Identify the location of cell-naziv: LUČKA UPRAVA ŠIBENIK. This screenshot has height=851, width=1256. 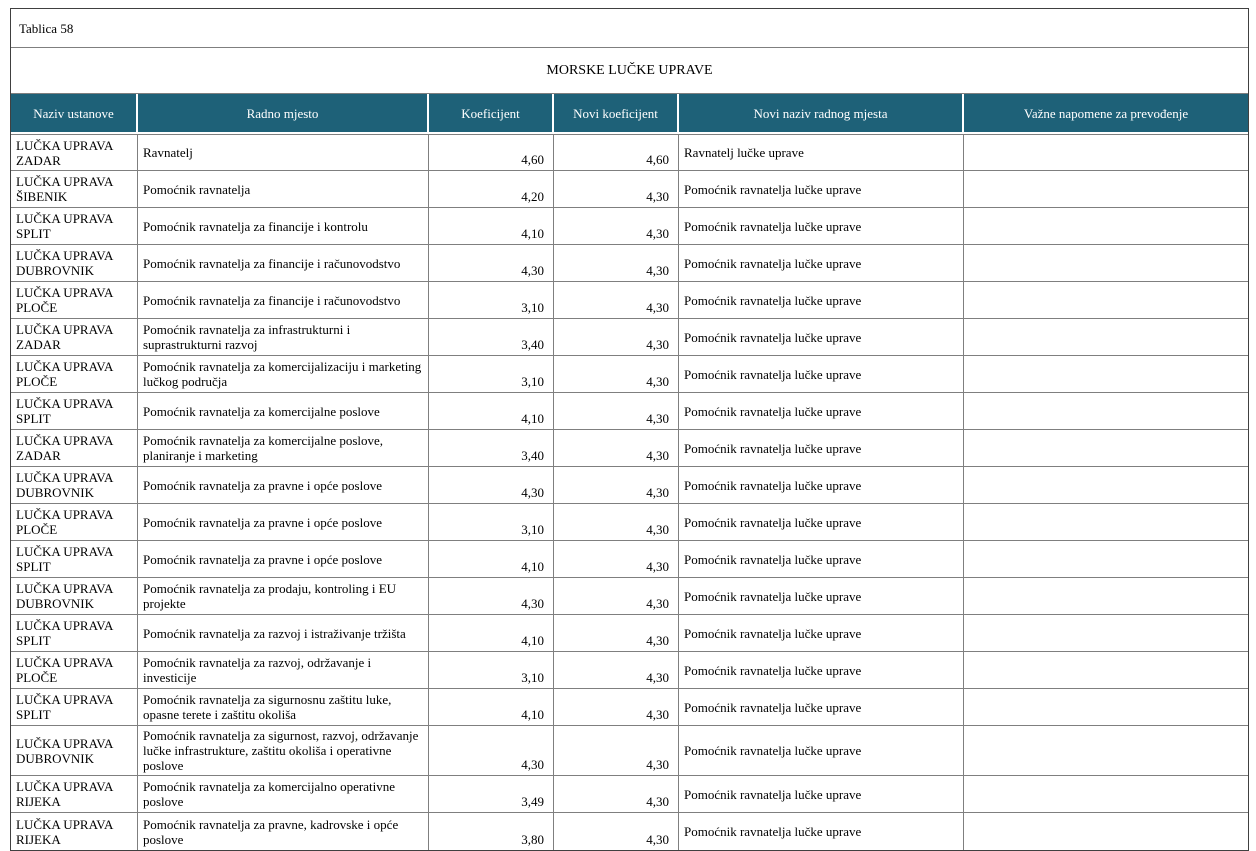
(74, 189).